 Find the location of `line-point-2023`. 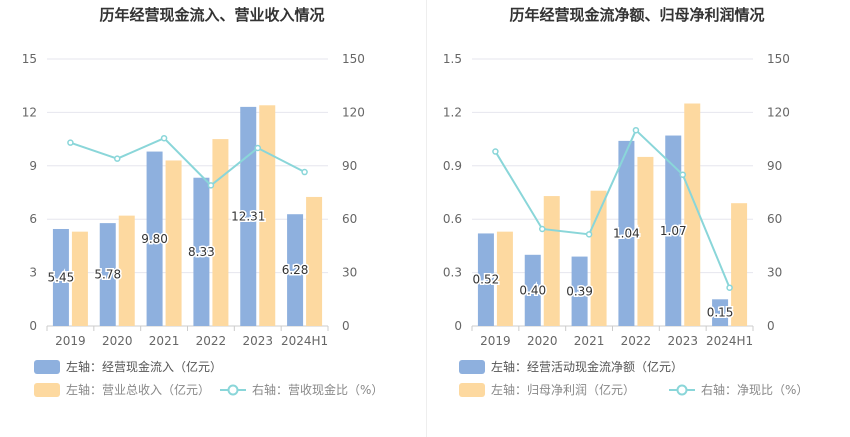

line-point-2023 is located at coordinates (682, 174).